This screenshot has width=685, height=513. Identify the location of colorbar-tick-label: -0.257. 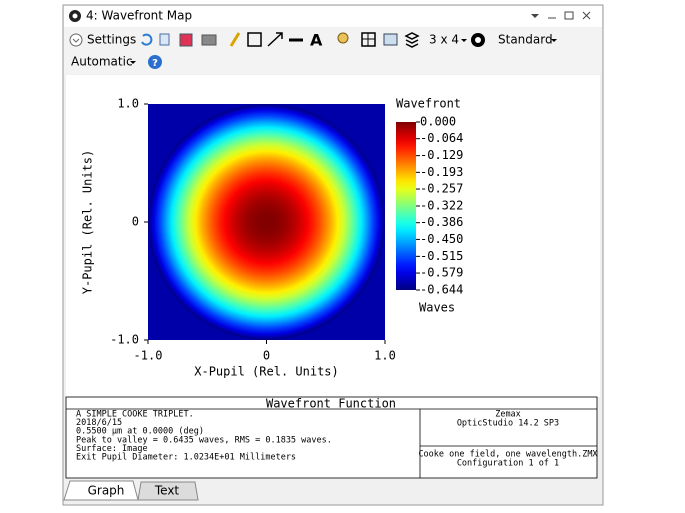
(441, 189).